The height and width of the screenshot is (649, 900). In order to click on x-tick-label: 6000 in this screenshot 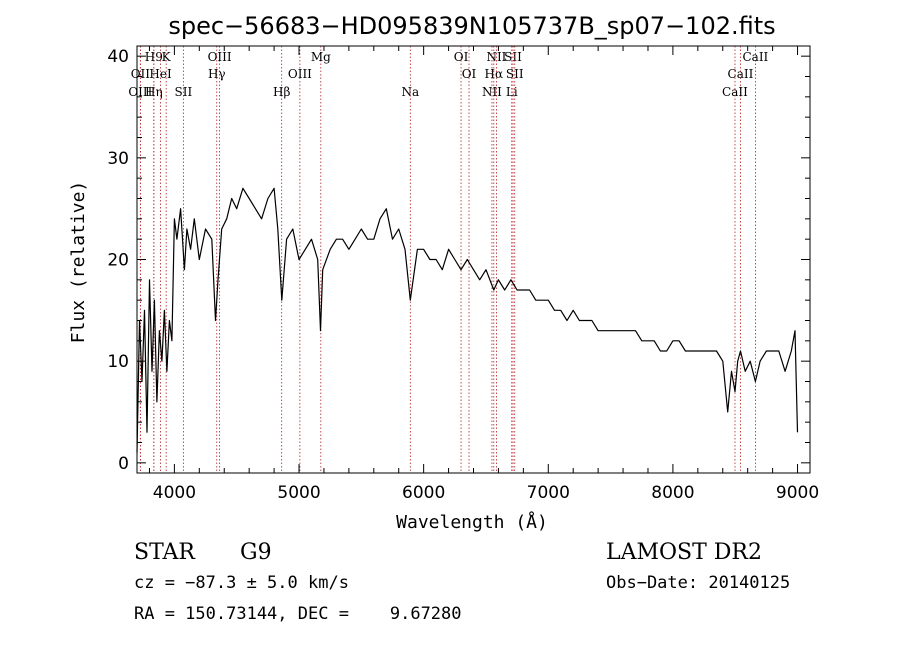, I will do `click(423, 493)`.